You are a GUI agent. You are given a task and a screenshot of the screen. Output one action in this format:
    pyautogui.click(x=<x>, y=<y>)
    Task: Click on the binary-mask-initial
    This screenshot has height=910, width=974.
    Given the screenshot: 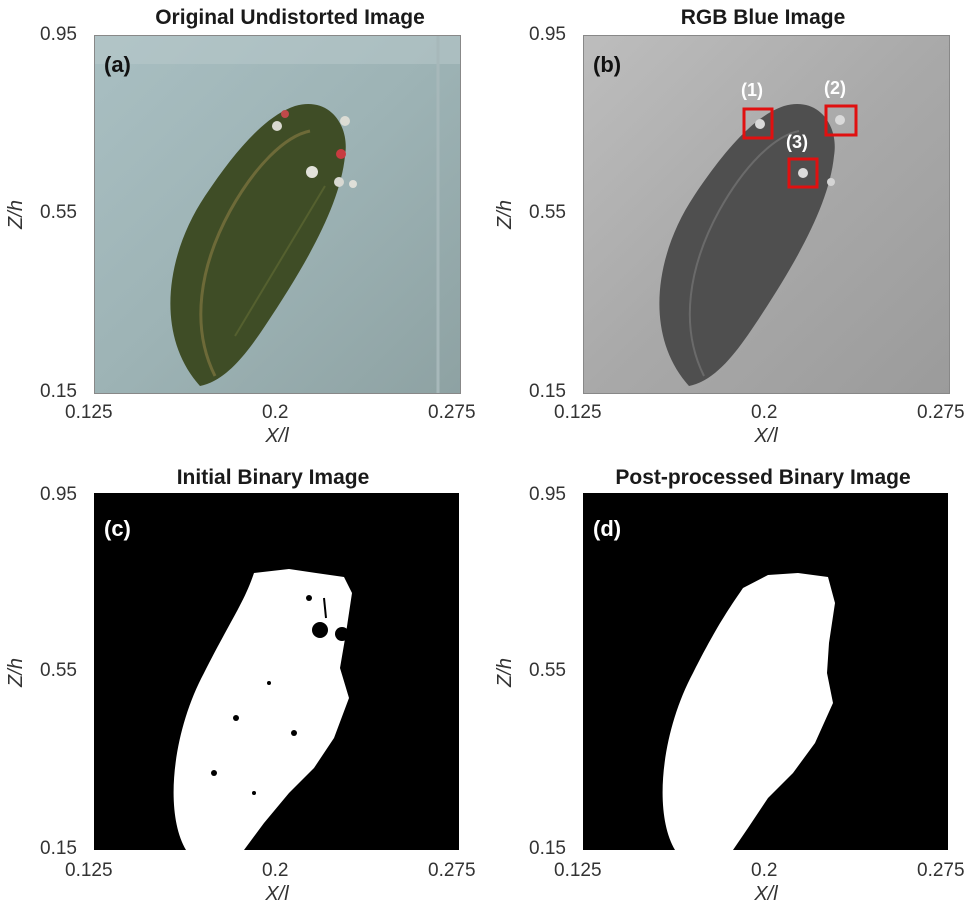 What is the action you would take?
    pyautogui.click(x=276, y=671)
    